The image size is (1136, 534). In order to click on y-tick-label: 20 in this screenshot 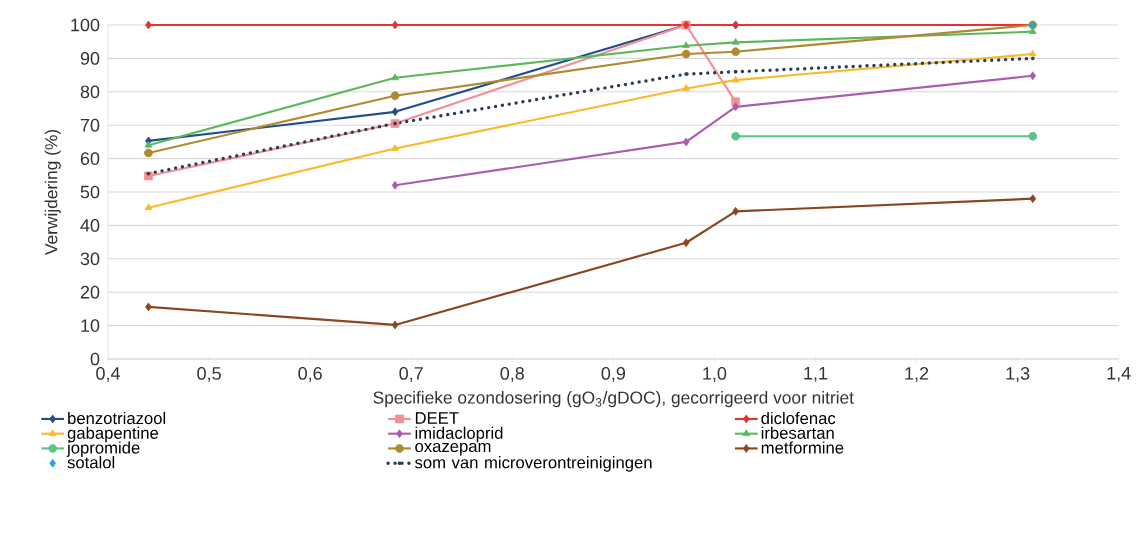, I will do `click(90, 292)`.